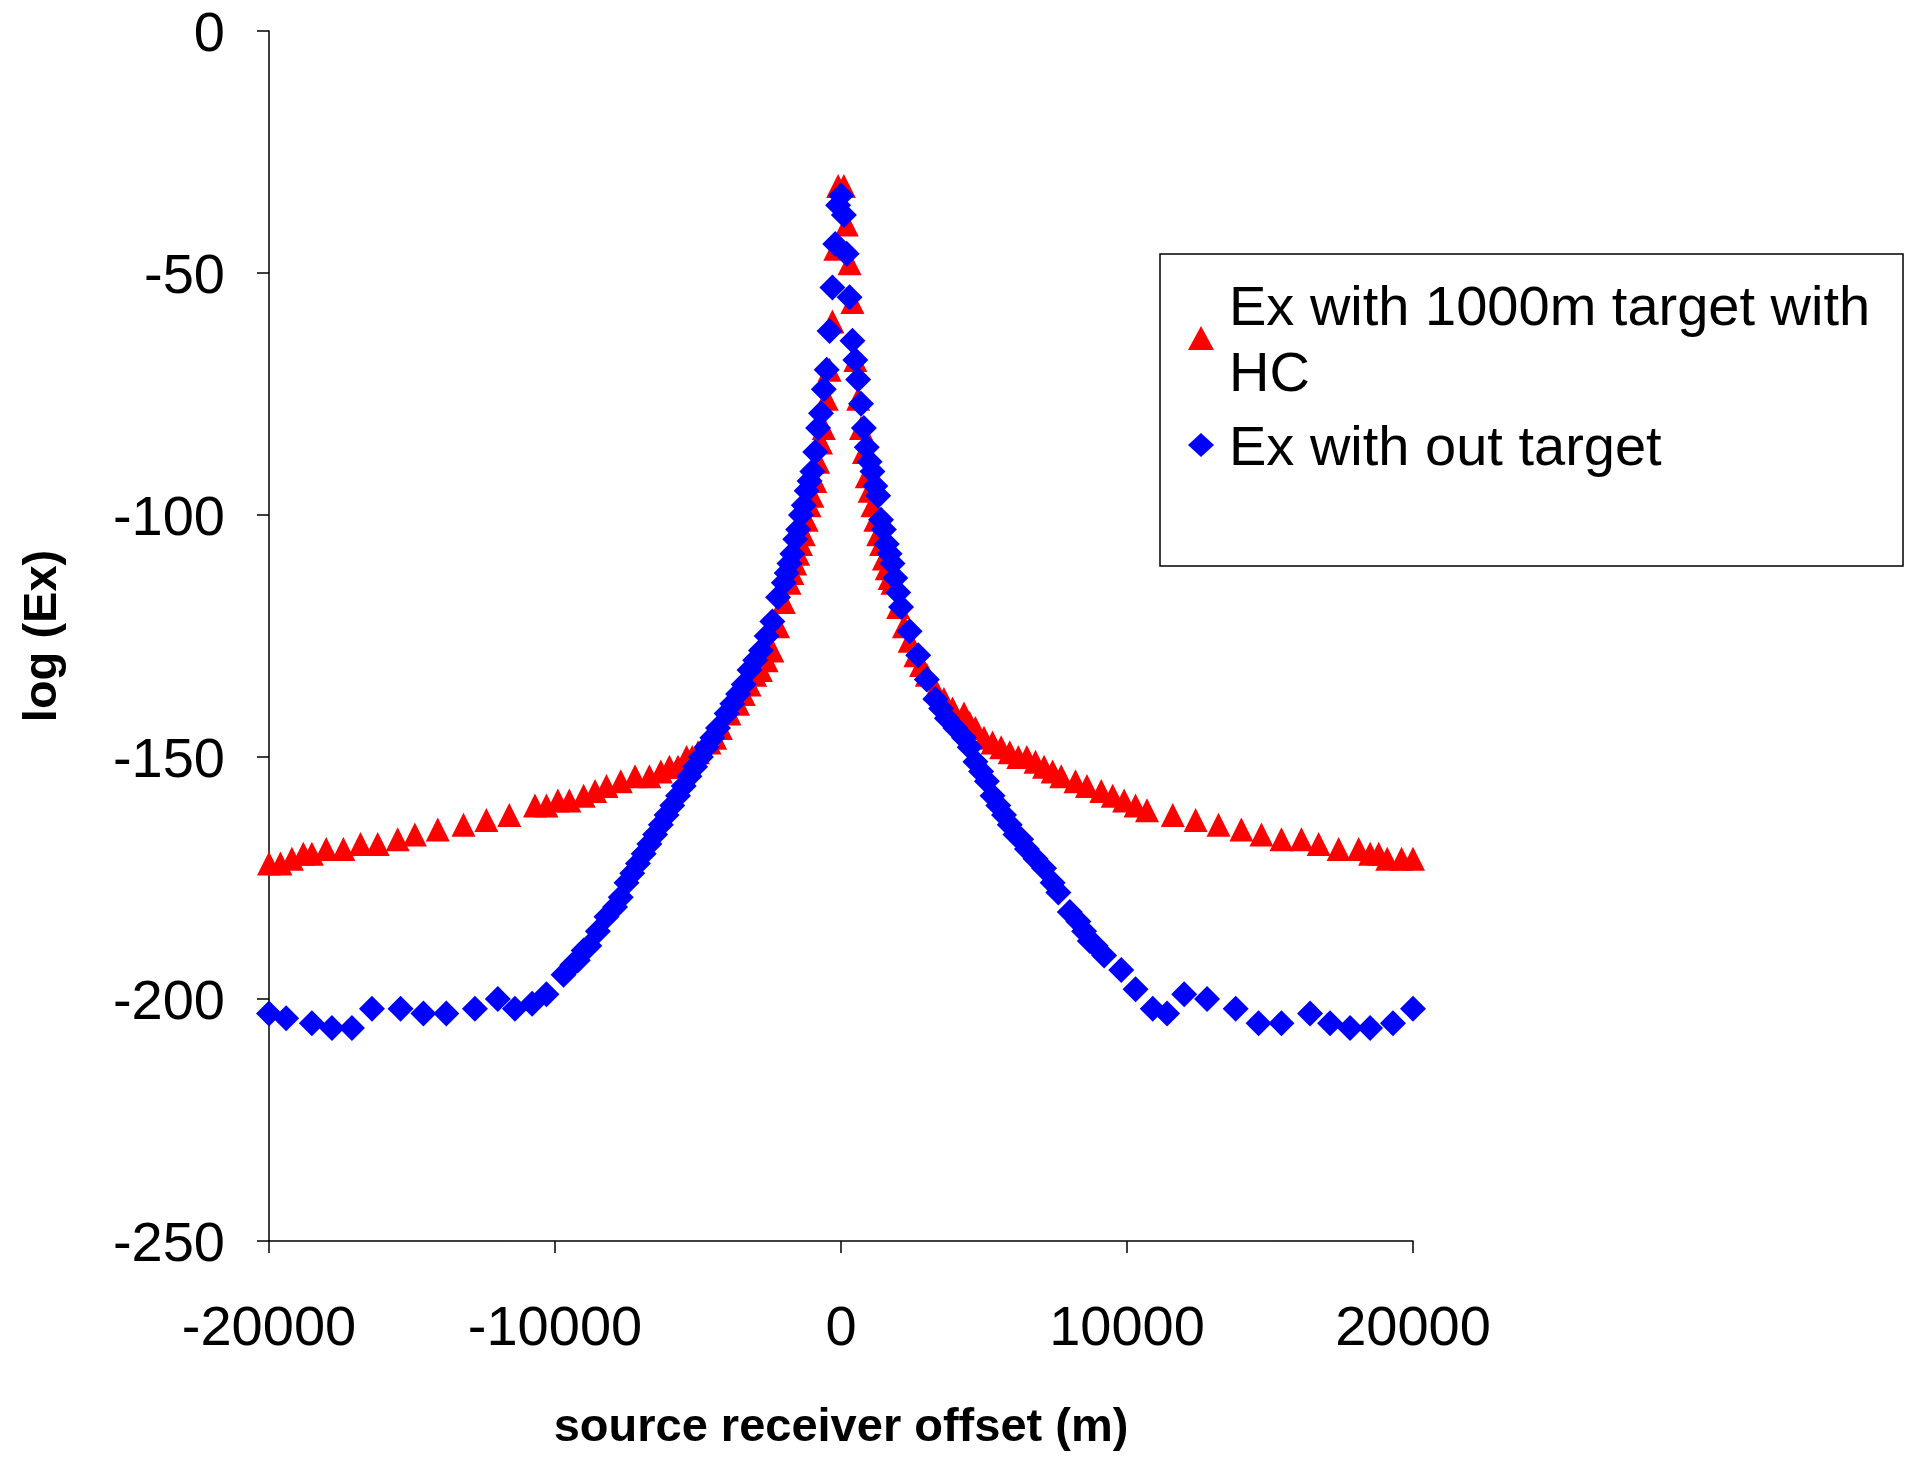  What do you see at coordinates (168, 1241) in the screenshot?
I see `y-tick-label: -250` at bounding box center [168, 1241].